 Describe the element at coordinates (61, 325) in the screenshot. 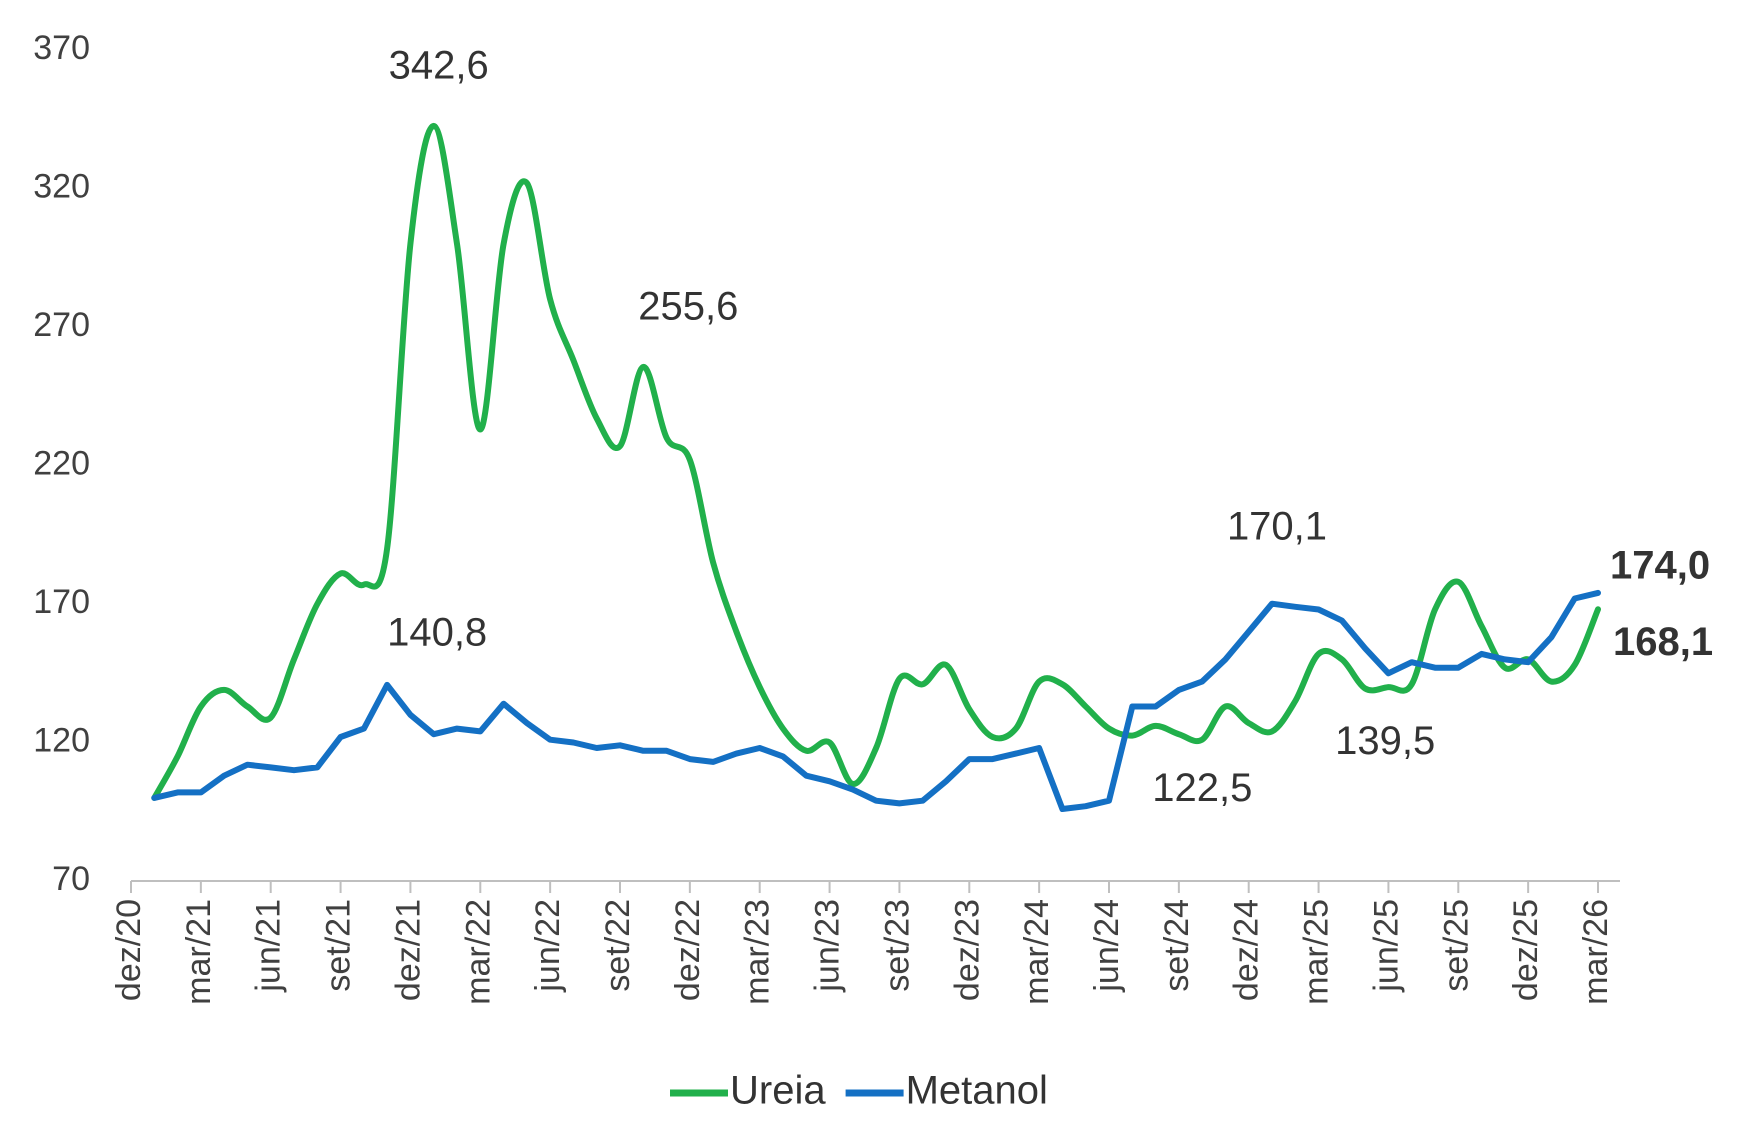

I see `y-tick-label: 270` at that location.